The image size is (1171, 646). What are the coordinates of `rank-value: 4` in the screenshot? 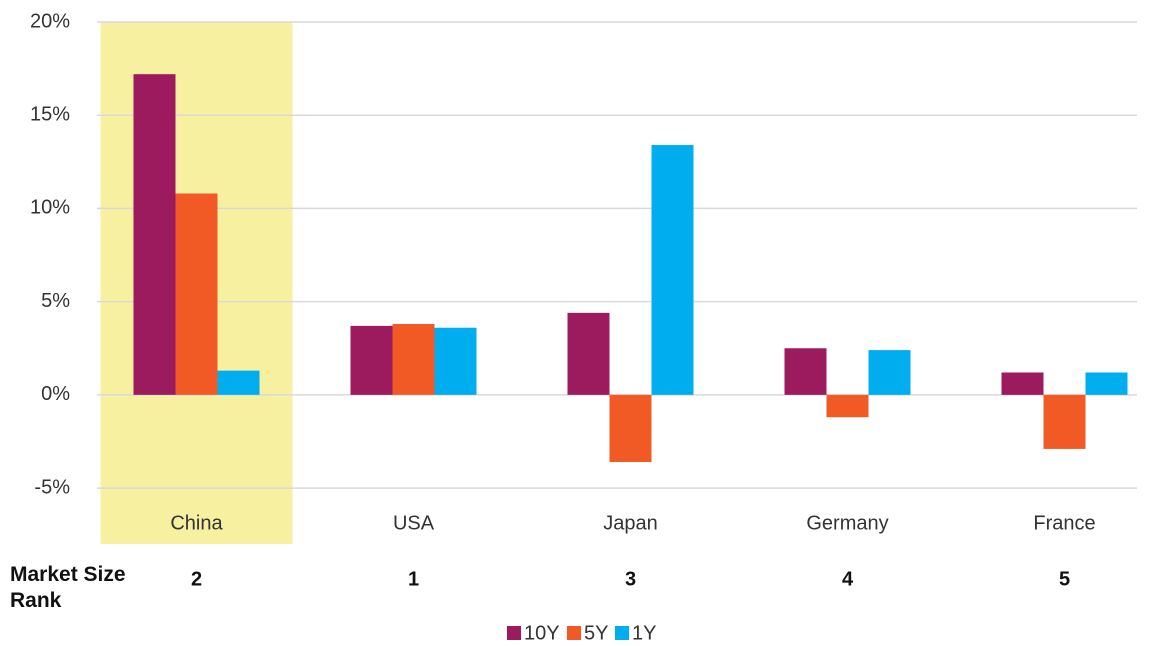 It's located at (848, 579).